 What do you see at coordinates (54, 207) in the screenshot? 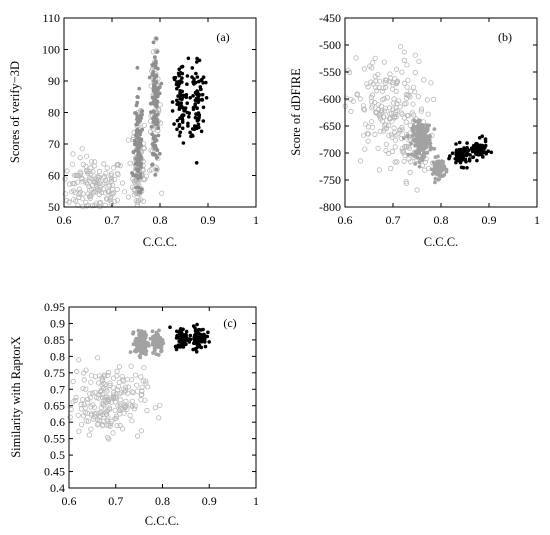
I see `panel-a-ytick-label: 50` at bounding box center [54, 207].